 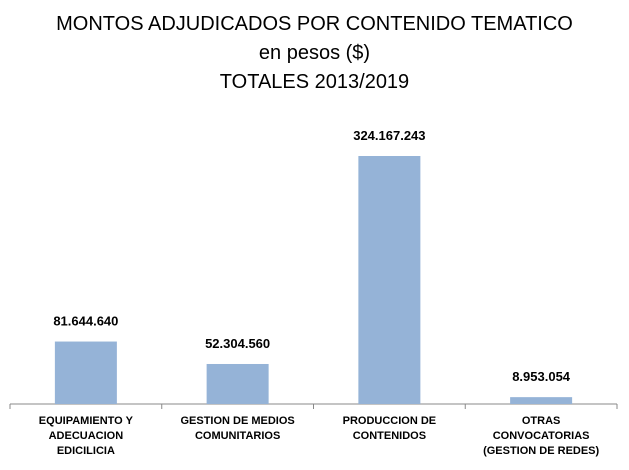 I want to click on x-tick-label: PRODUCCION DE CONTENIDOS, so click(x=389, y=428).